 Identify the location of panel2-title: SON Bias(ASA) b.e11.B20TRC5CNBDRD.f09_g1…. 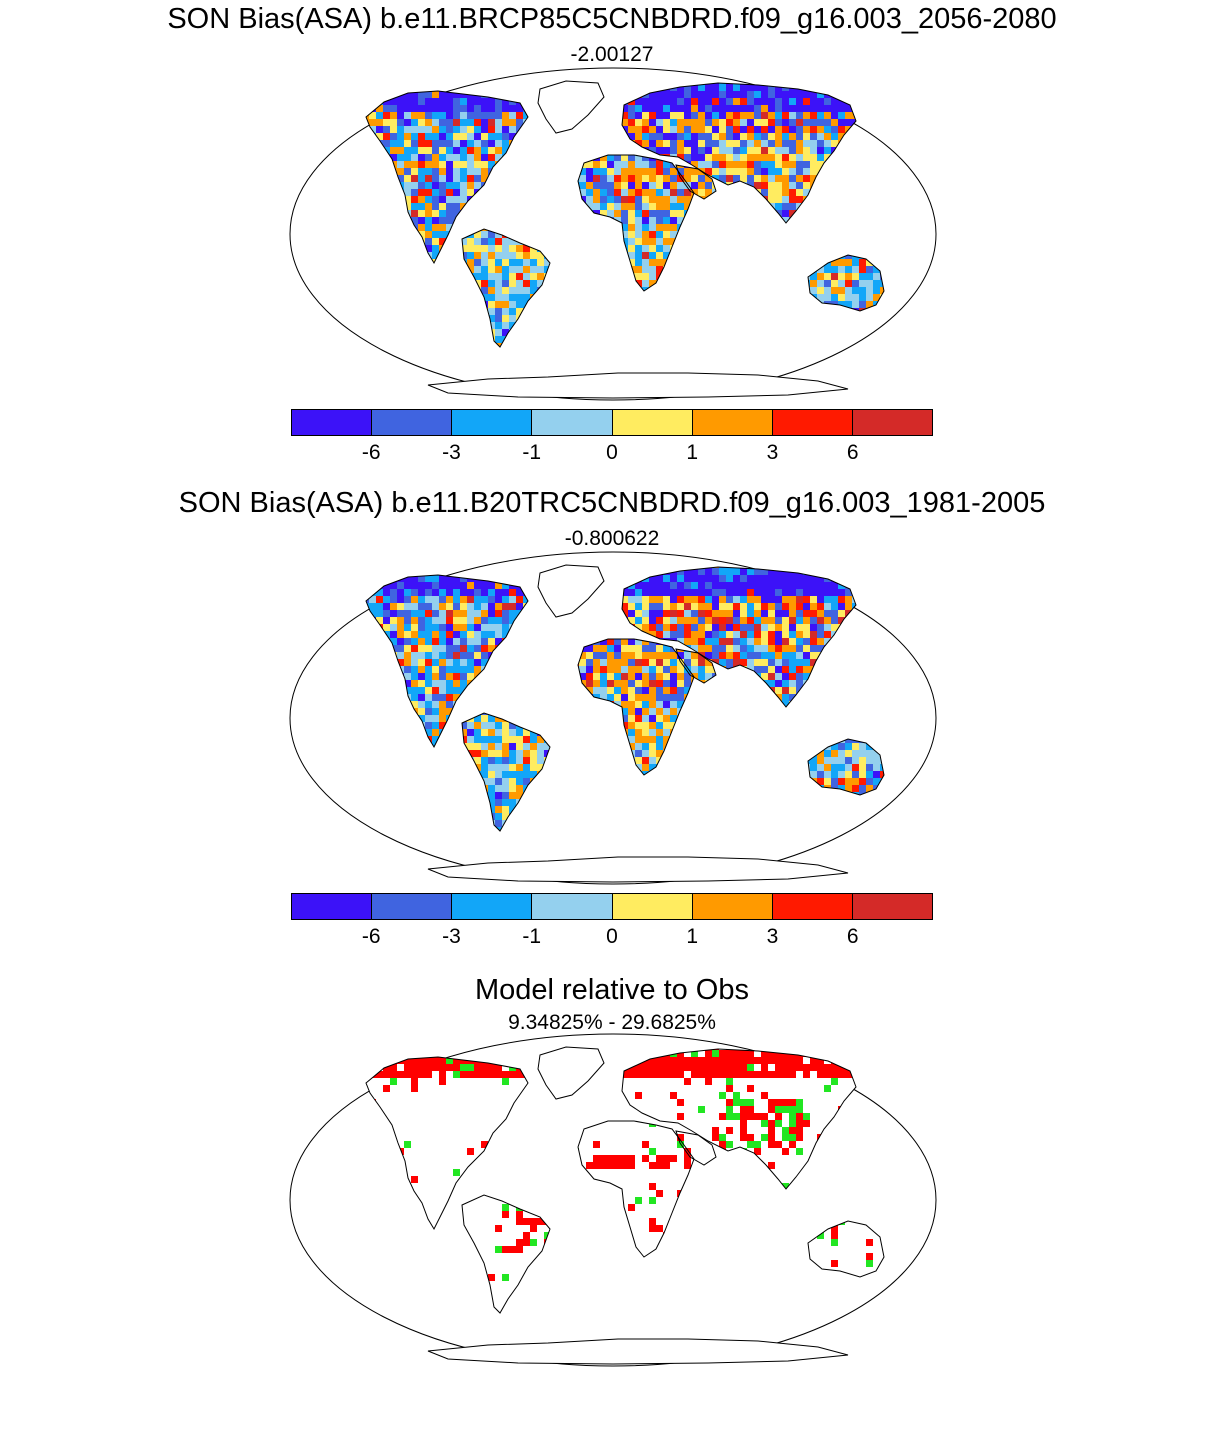
(612, 503).